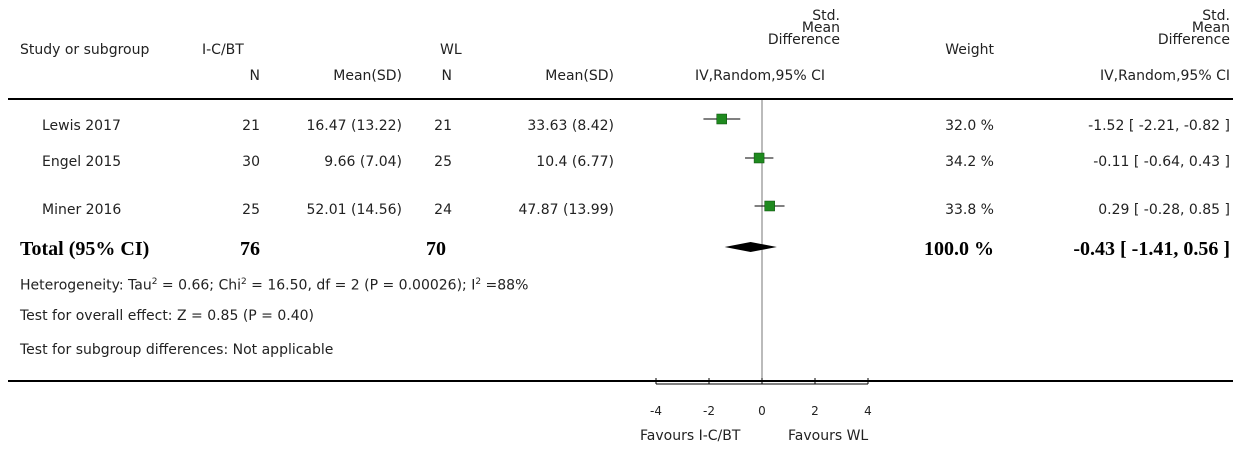 This screenshot has height=451, width=1241. I want to click on study-ci: -1.52 [ -2.21, -0.82 ], so click(1159, 126).